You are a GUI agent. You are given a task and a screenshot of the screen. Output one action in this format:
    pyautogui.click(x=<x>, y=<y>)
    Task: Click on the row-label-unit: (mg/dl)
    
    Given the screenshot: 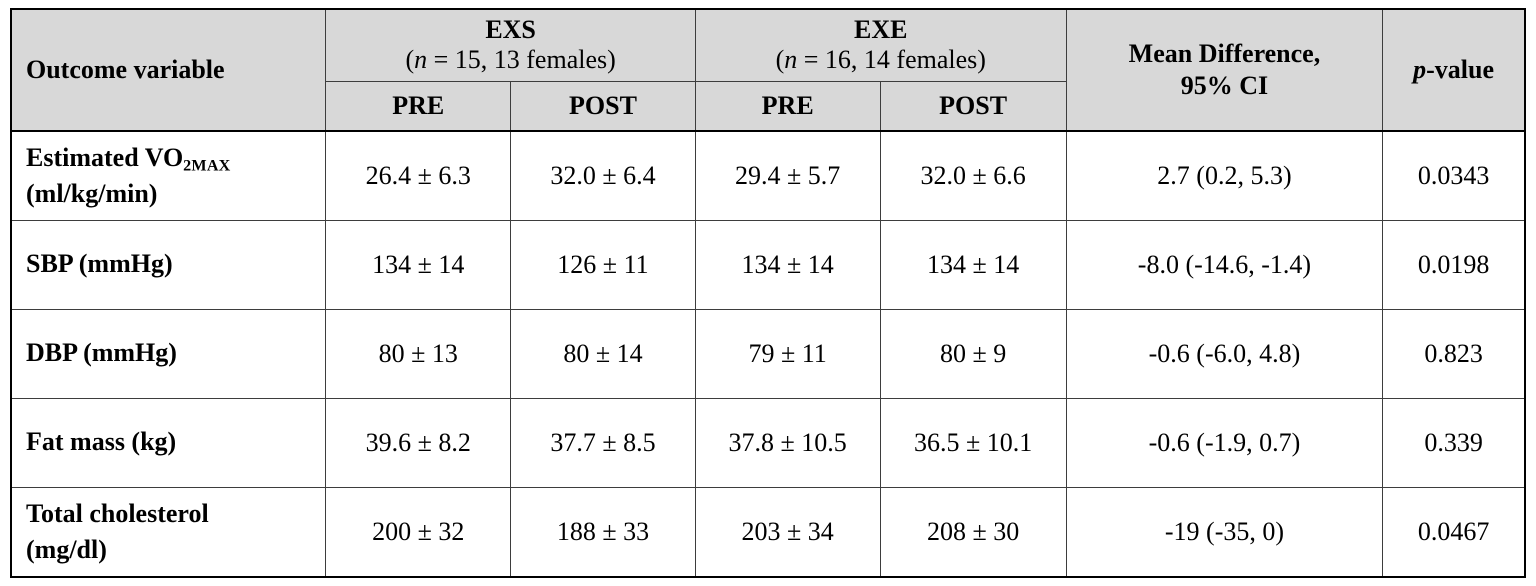 What is the action you would take?
    pyautogui.click(x=66, y=550)
    